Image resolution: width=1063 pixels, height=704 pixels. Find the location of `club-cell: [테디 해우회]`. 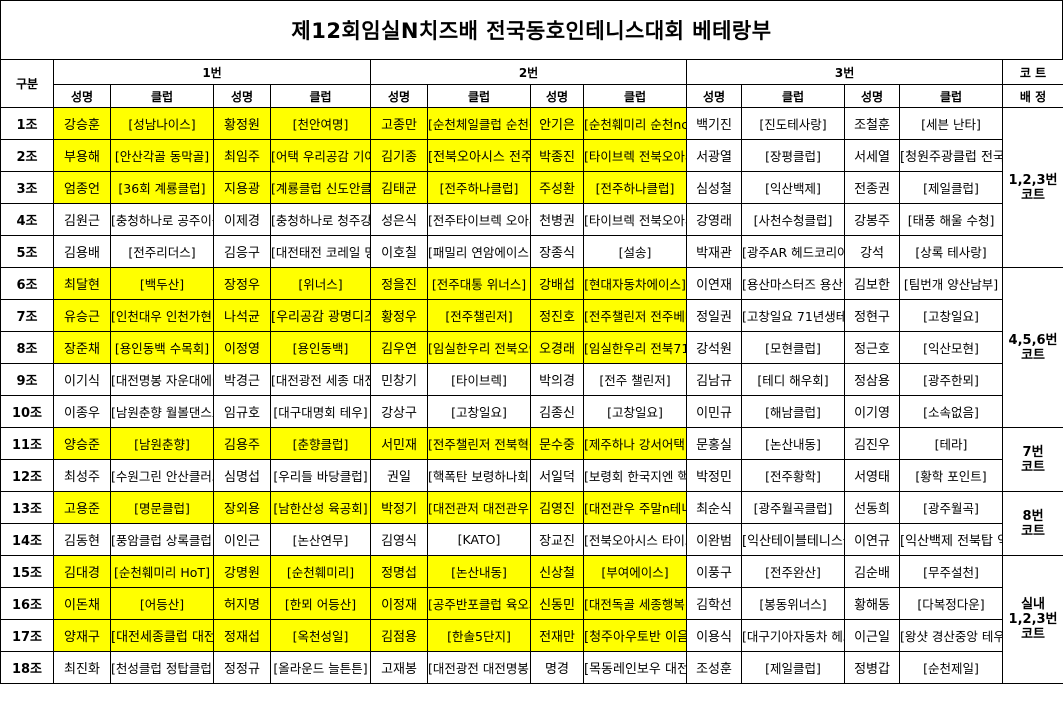

club-cell: [테디 해우회] is located at coordinates (793, 379).